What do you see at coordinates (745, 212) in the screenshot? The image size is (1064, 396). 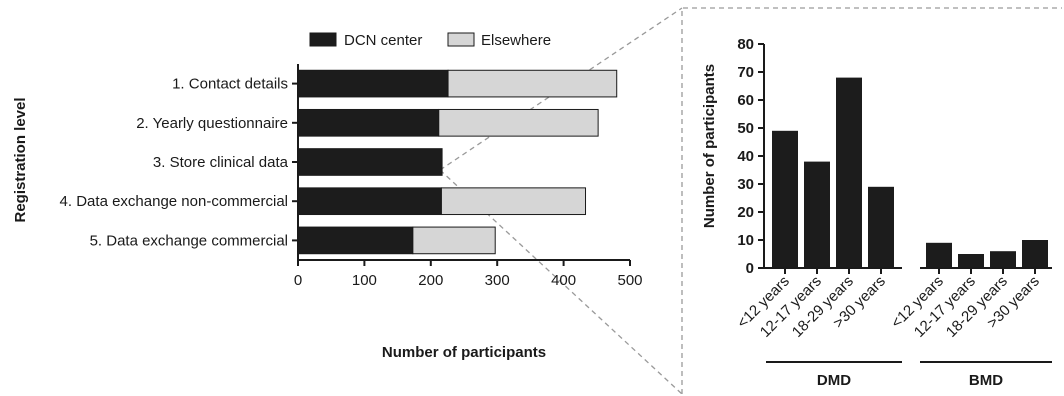 I see `y-tick-label-20: 20` at bounding box center [745, 212].